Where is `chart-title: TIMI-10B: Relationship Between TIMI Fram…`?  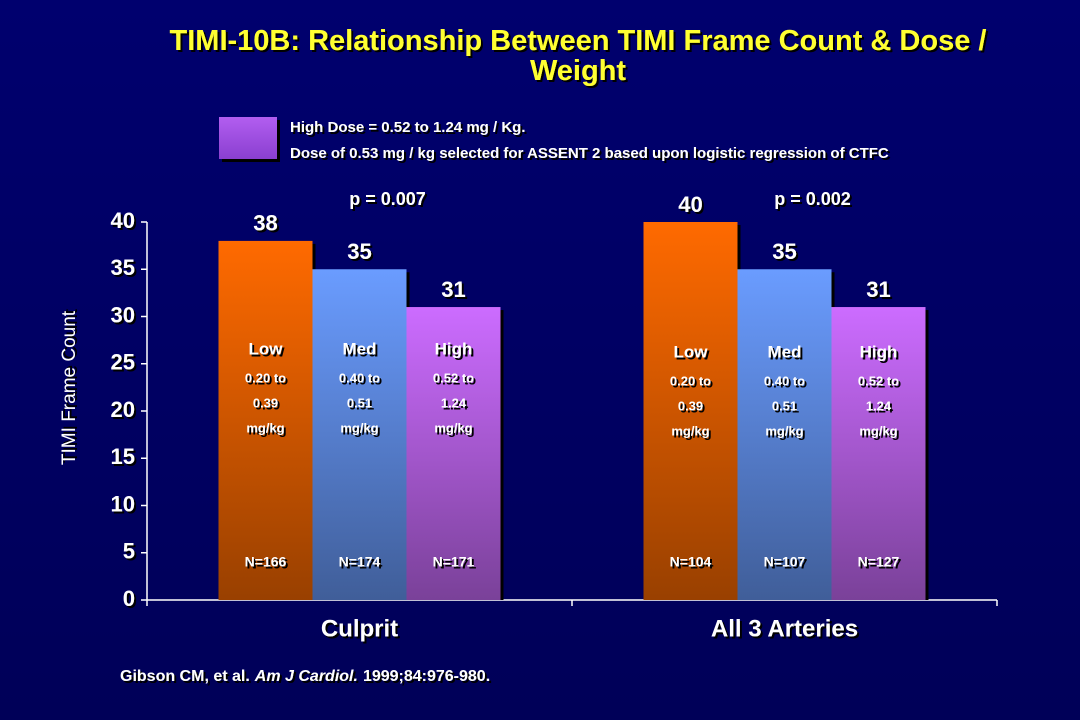
chart-title: TIMI-10B: Relationship Between TIMI Fram… is located at coordinates (578, 56).